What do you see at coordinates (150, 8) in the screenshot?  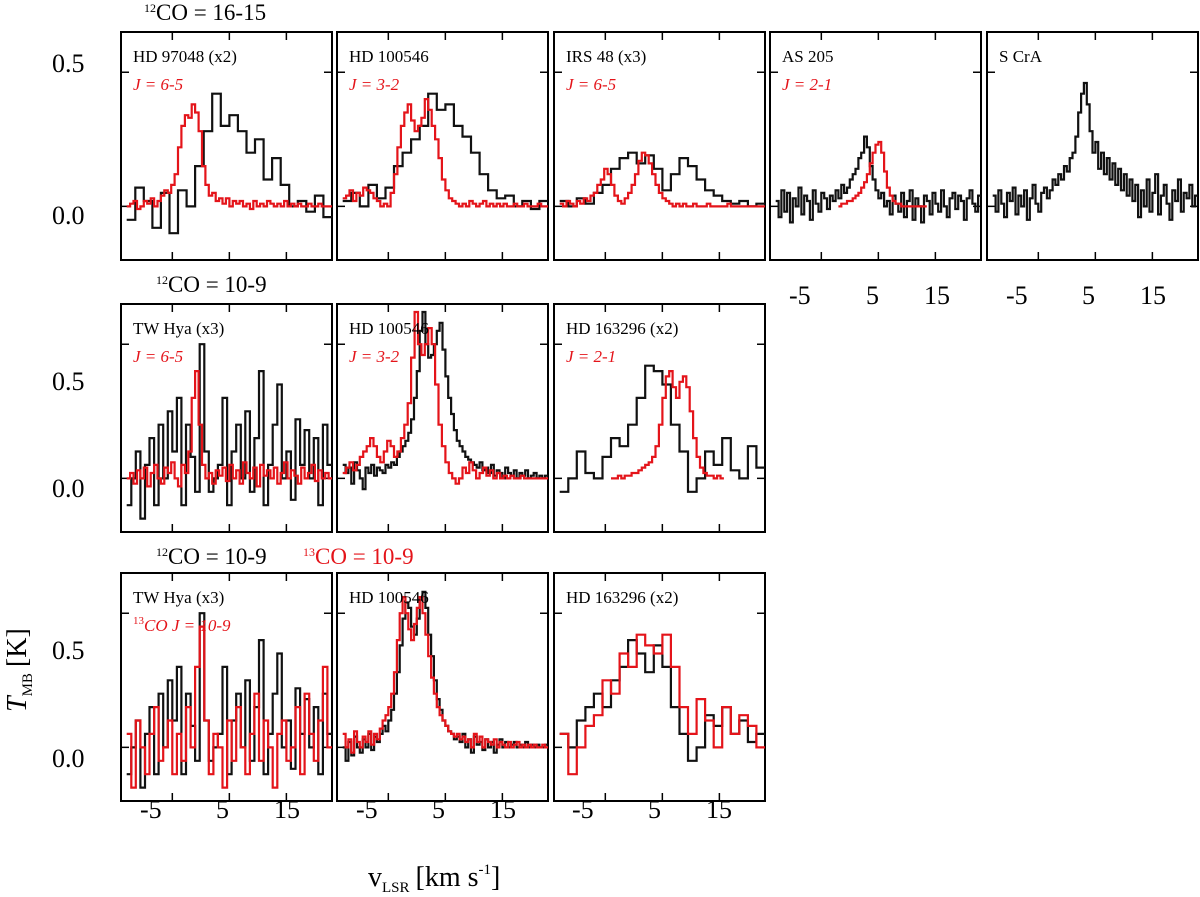 I see `row1-title-sup: 12` at bounding box center [150, 8].